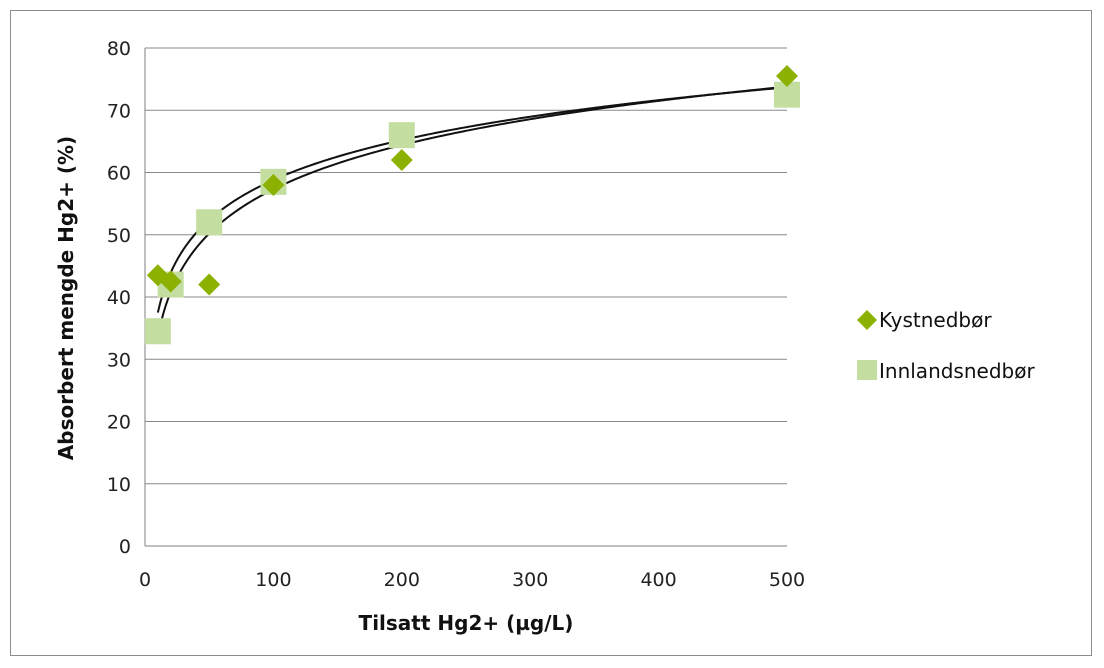 Image resolution: width=1104 pixels, height=668 pixels. What do you see at coordinates (119, 236) in the screenshot?
I see `y-tick-label: 50` at bounding box center [119, 236].